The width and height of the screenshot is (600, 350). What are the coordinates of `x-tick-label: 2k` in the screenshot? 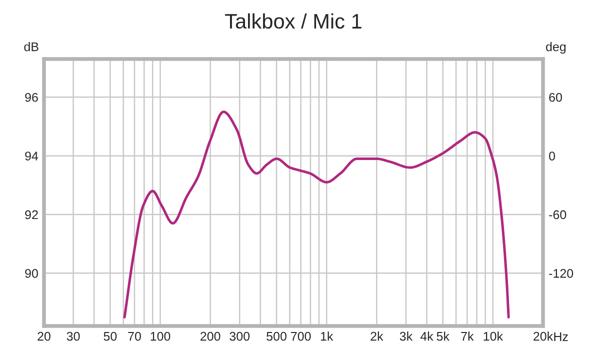 It's located at (377, 336).